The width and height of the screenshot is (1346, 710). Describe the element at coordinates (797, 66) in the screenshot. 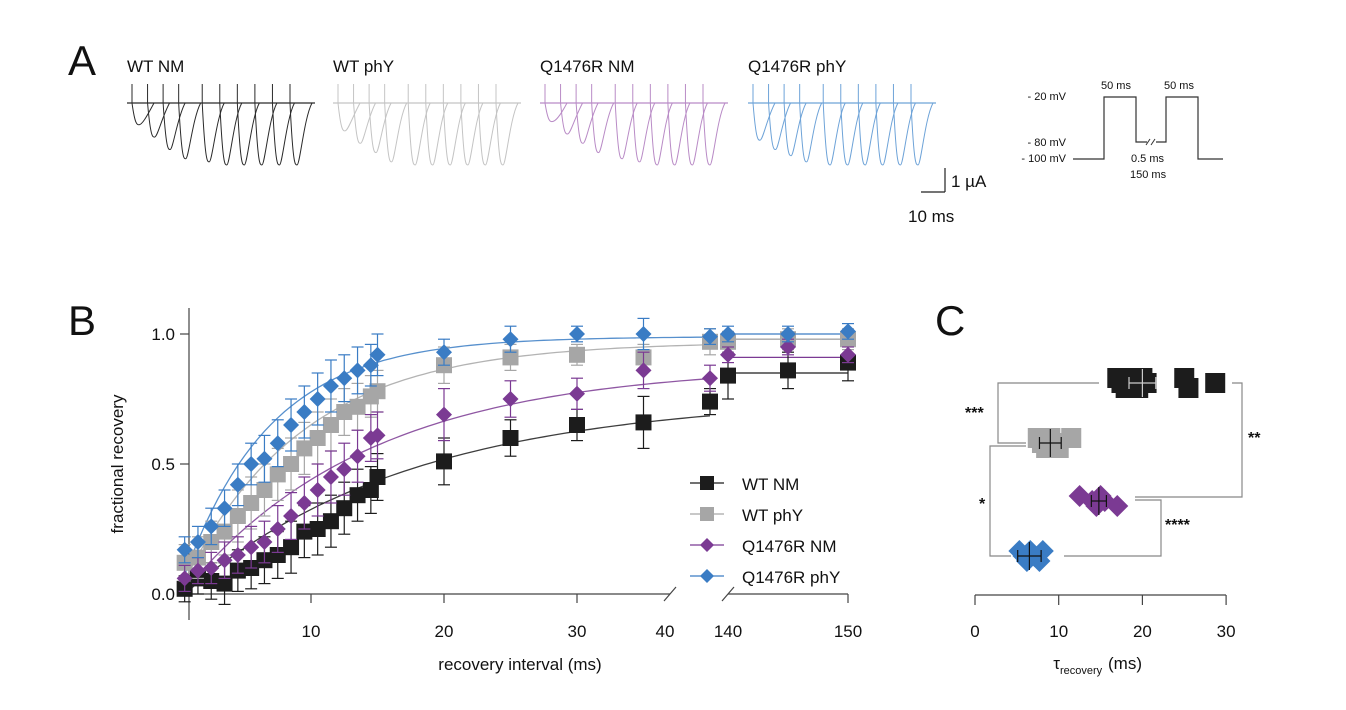

I see `trace-title-q1476r-phy: Q1476R phY` at that location.